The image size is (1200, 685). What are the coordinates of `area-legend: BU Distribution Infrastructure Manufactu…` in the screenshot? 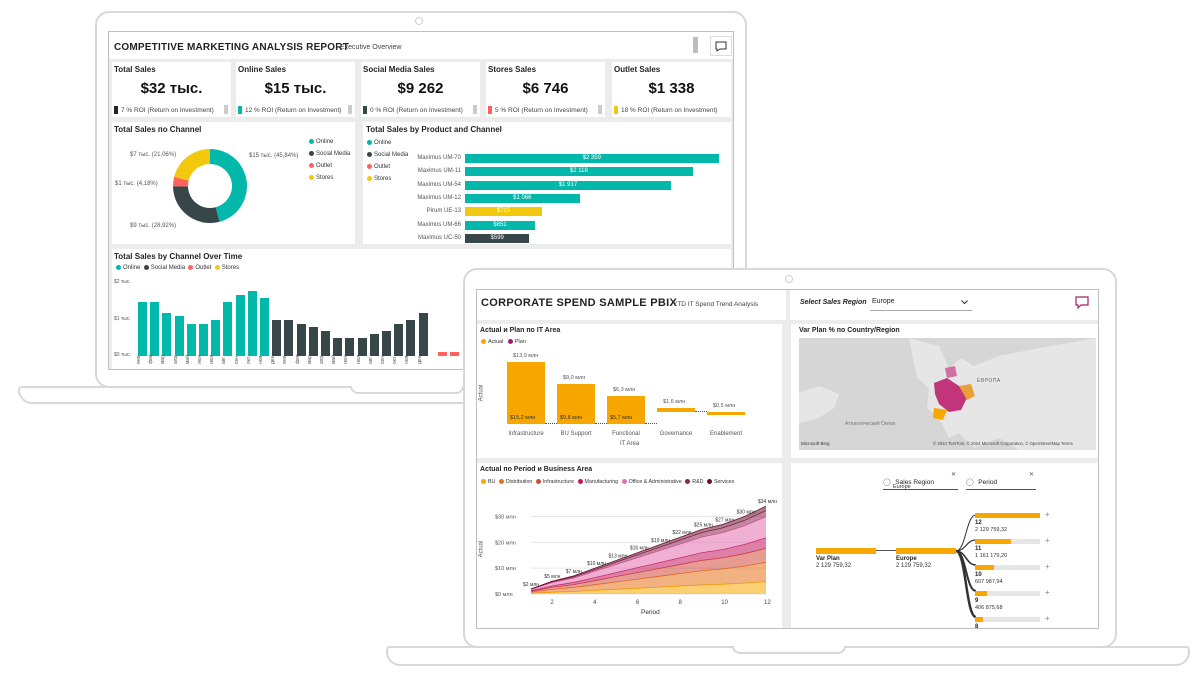 It's located at (607, 482).